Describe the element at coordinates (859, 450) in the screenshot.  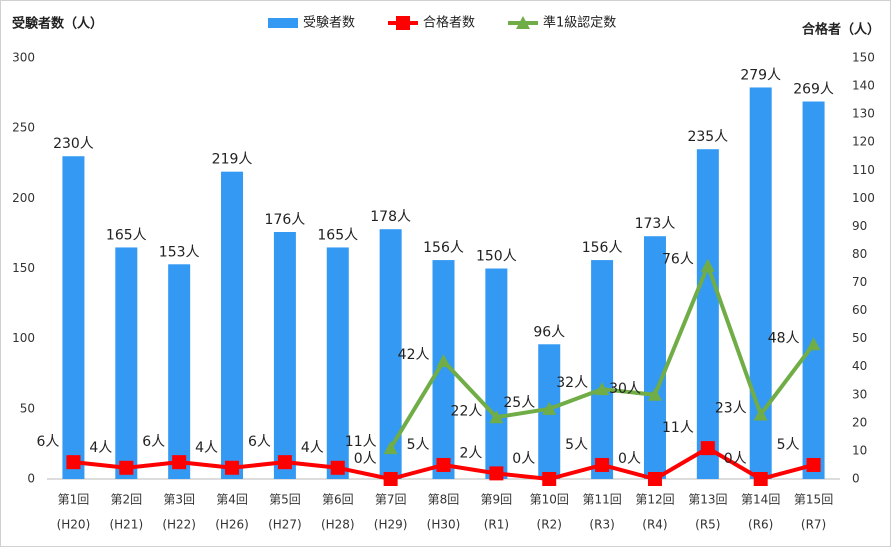
I see `y2-tick-label: 10` at that location.